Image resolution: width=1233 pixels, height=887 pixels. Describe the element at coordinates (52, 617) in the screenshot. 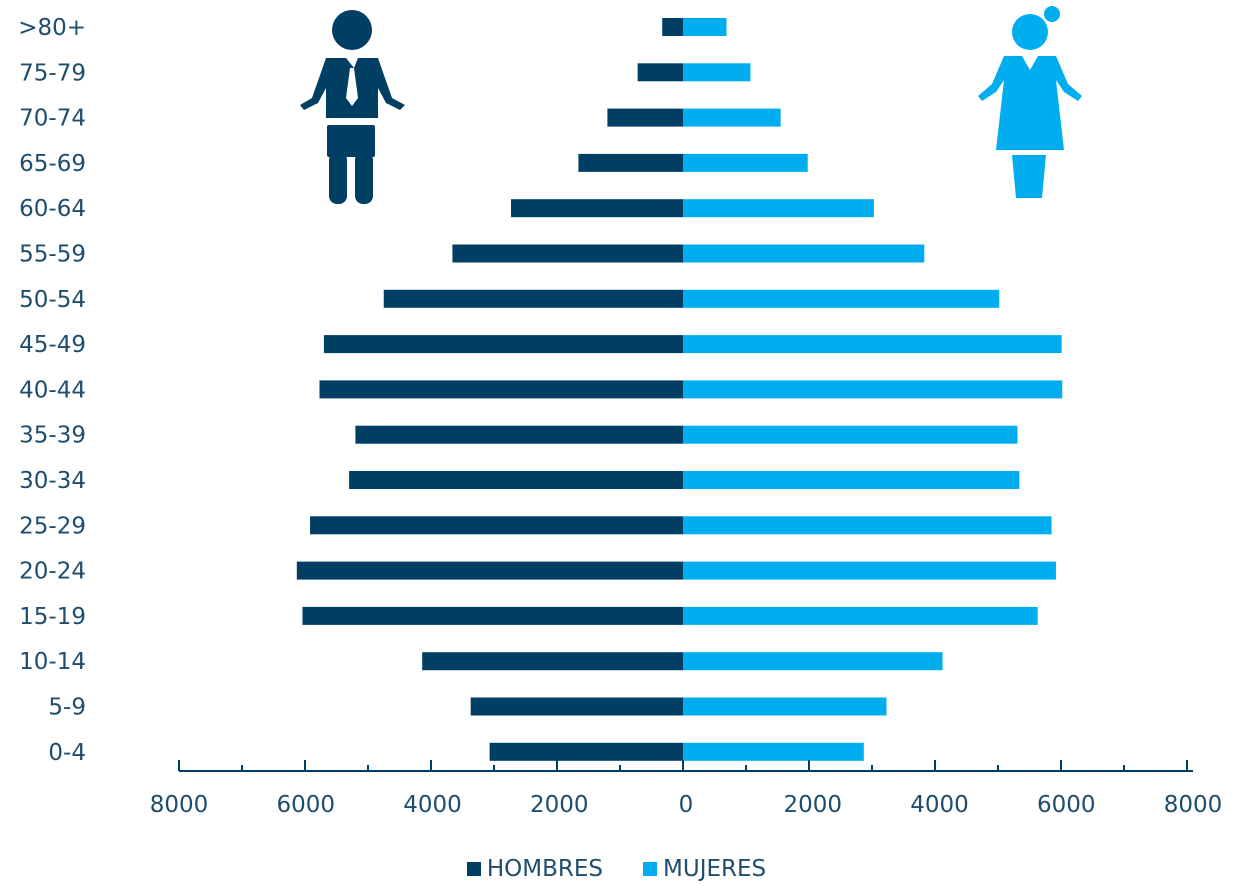

I see `age-label: 15-19` at that location.